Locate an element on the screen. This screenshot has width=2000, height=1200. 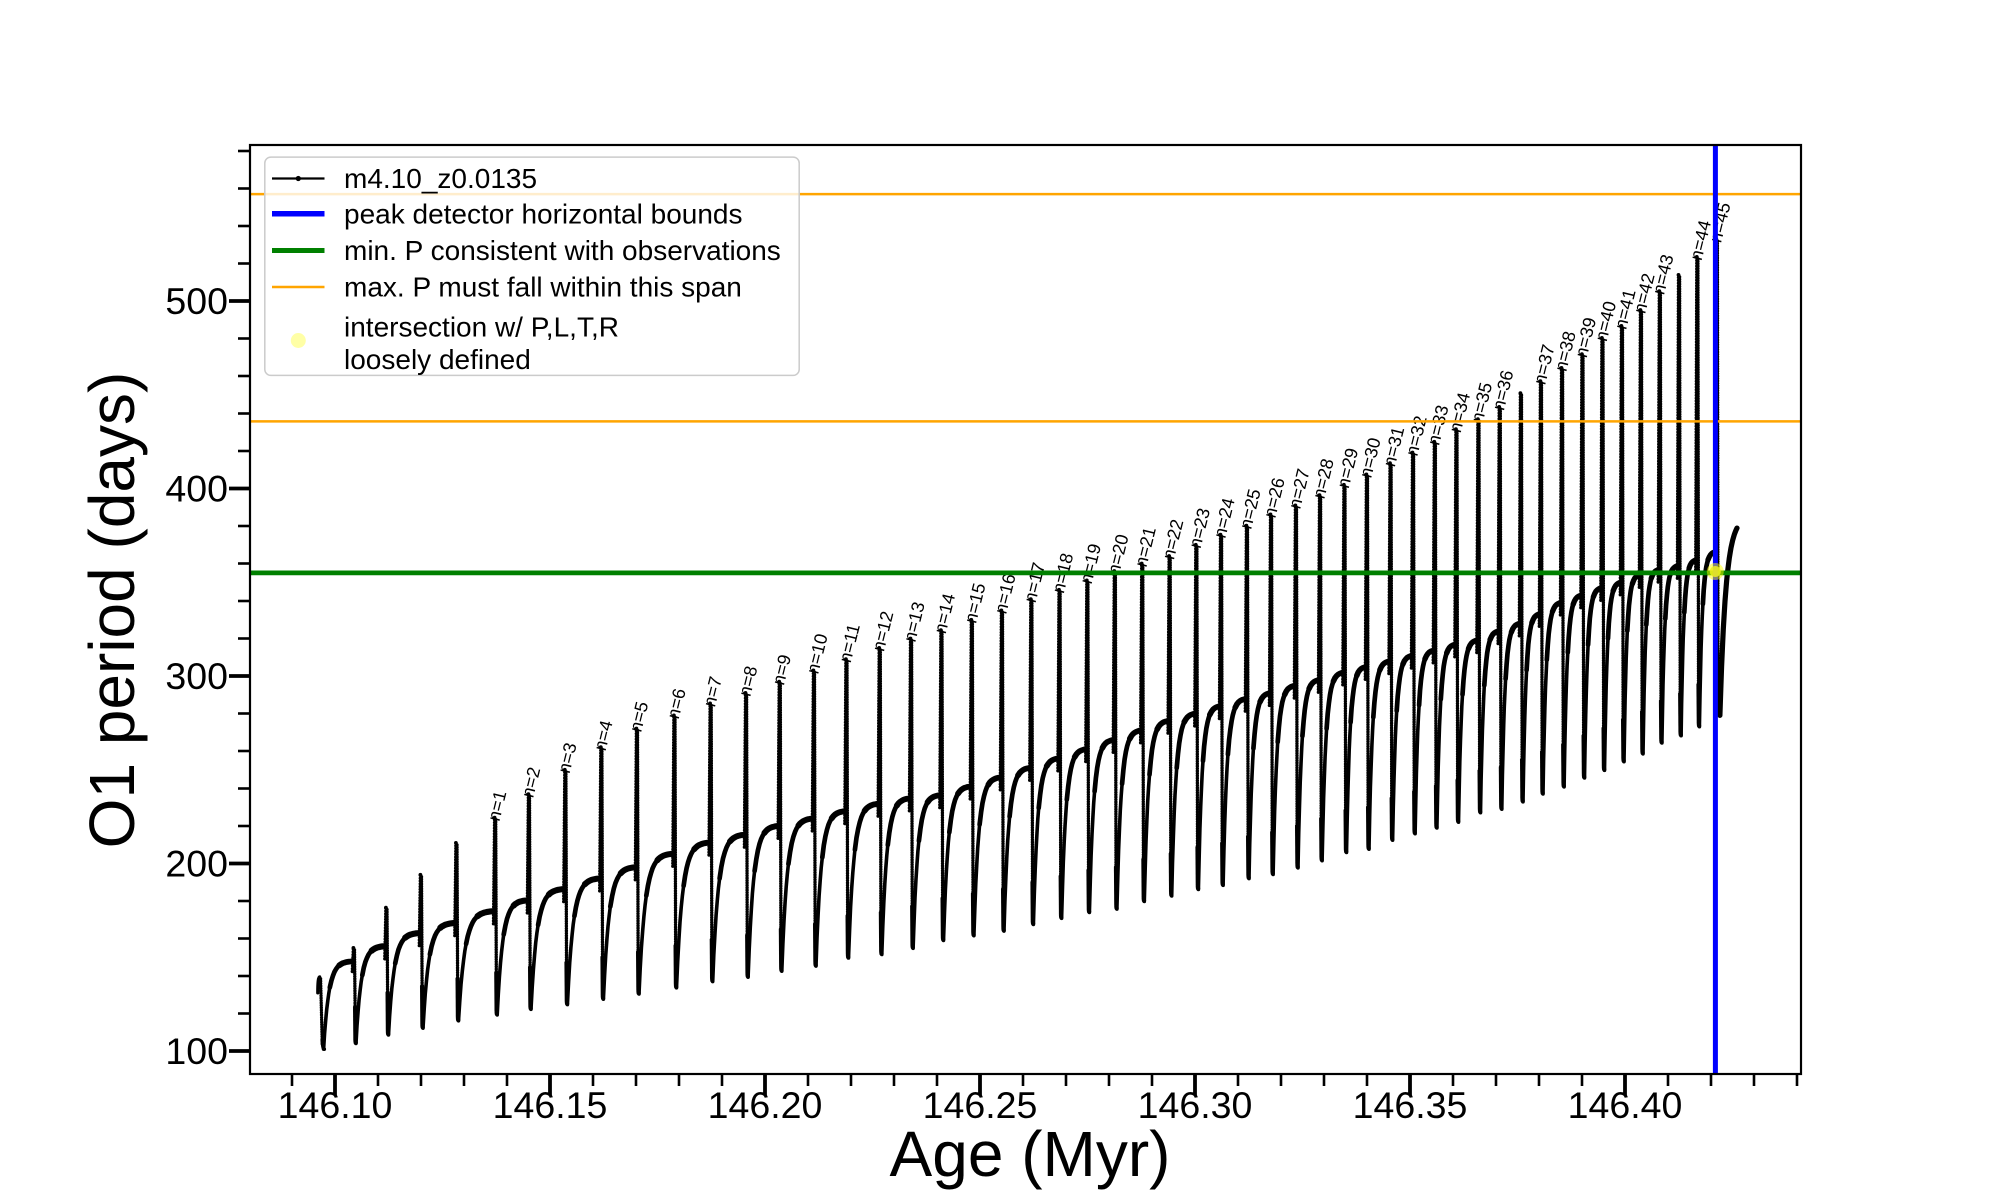
svg-text: 400 is located at coordinates (196, 489).